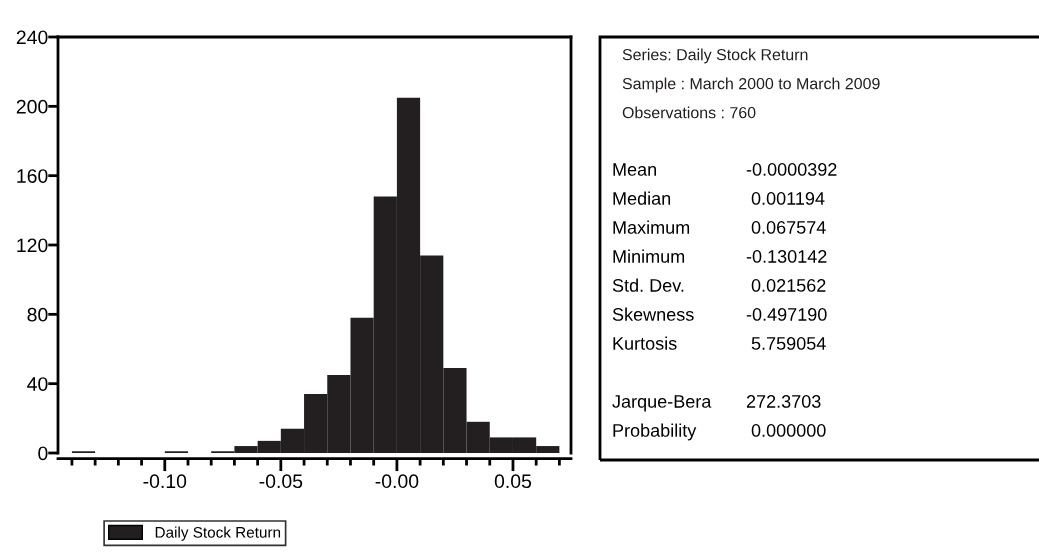 This screenshot has height=553, width=1039. What do you see at coordinates (281, 481) in the screenshot?
I see `x-tick-label: -0.05` at bounding box center [281, 481].